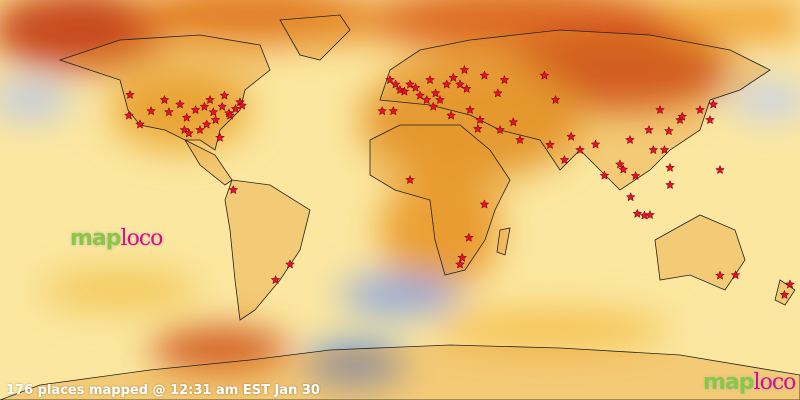  Describe the element at coordinates (440, 200) in the screenshot. I see `africa` at that location.